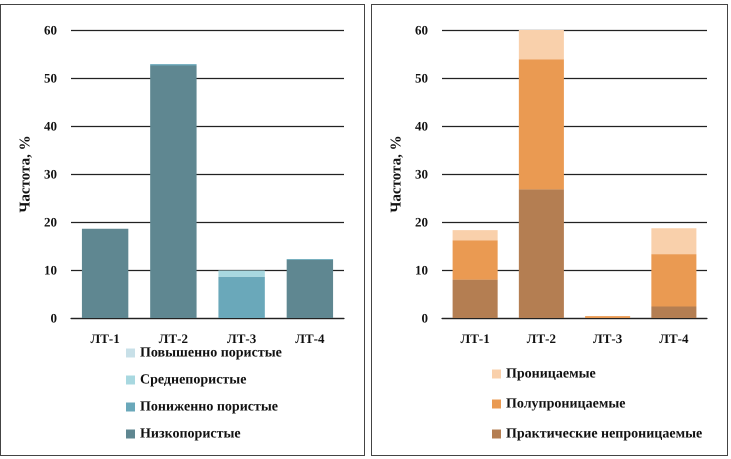 The height and width of the screenshot is (459, 731). Describe the element at coordinates (604, 434) in the screenshot. I see `legend-label: Практические непроницаемые` at that location.